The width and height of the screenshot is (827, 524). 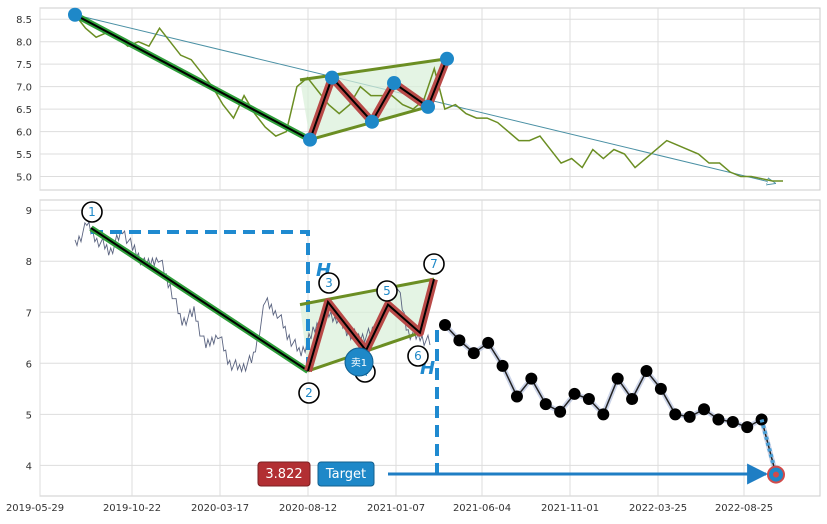 I want to click on target-value-badge: 3.822, so click(x=284, y=474).